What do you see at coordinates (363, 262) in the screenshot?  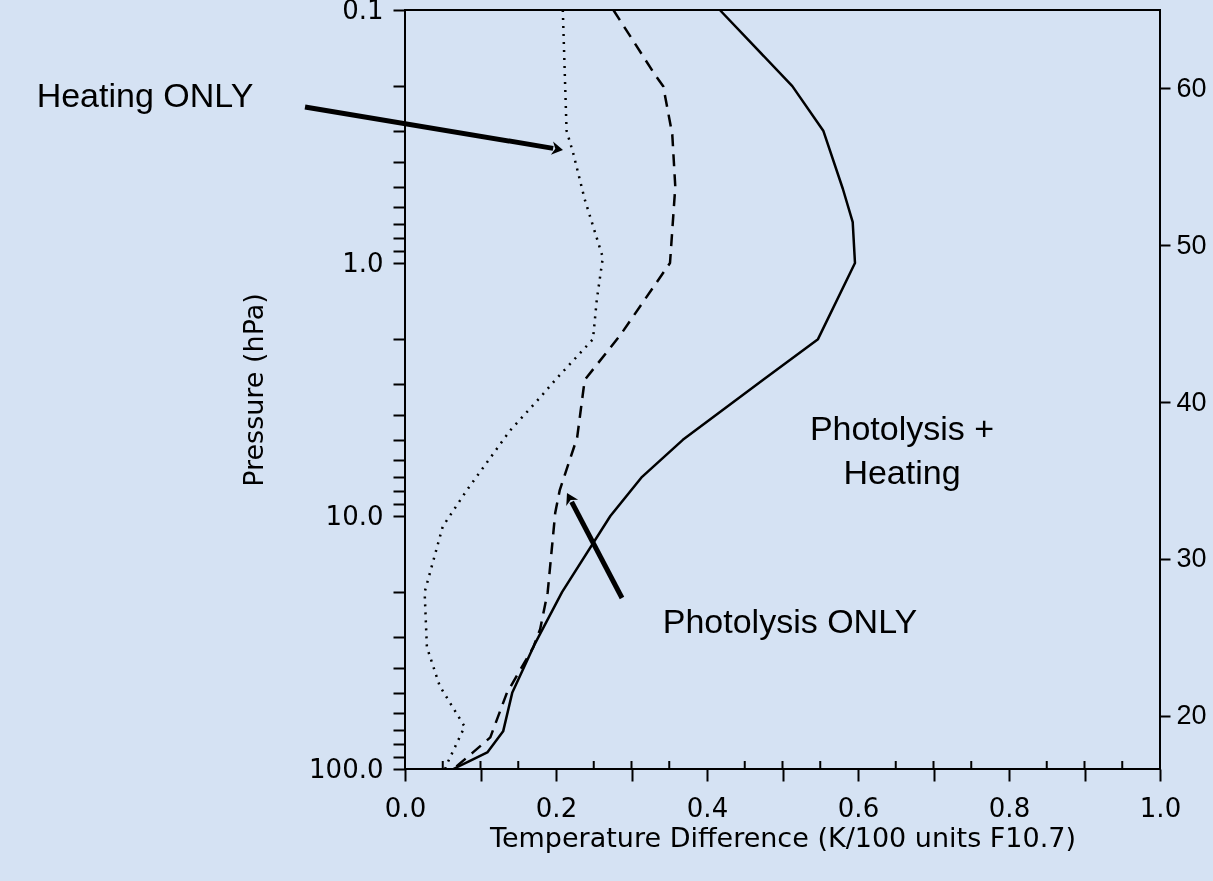 I see `y-tick-label: 1.0` at bounding box center [363, 262].